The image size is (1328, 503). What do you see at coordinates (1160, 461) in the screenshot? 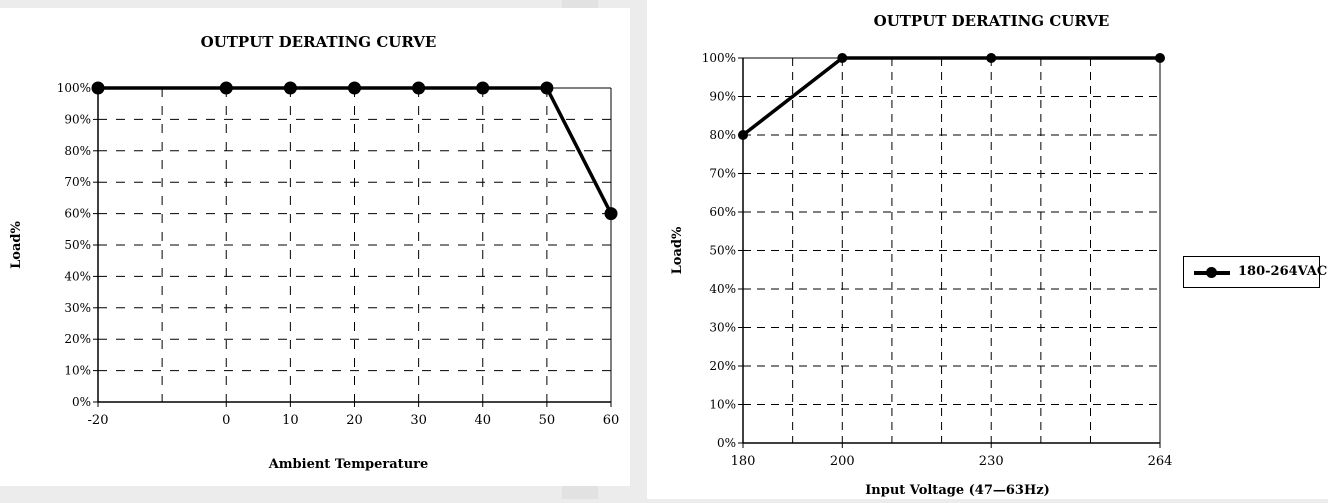
I see `x-tick-label: 264` at bounding box center [1160, 461].